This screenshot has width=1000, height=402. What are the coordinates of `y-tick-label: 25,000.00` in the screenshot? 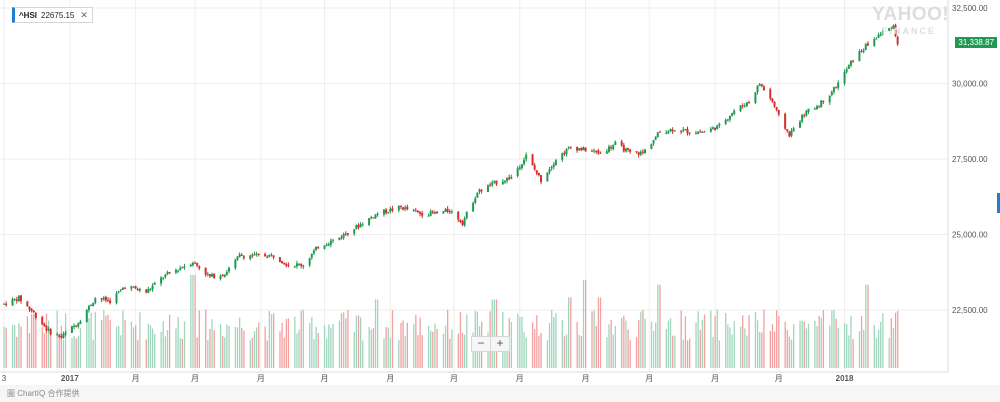 It's located at (970, 235).